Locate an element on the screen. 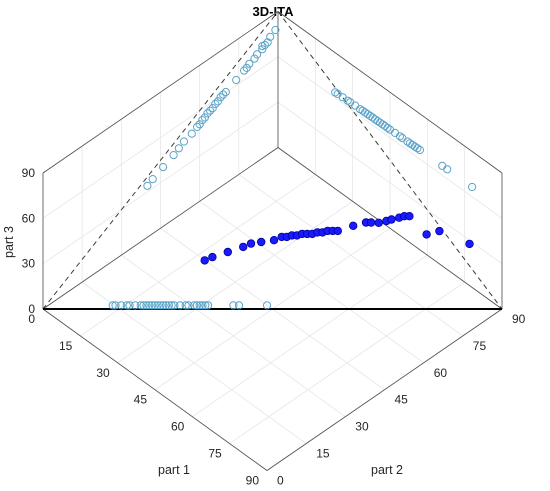  y-tick-label: 90 is located at coordinates (519, 319).